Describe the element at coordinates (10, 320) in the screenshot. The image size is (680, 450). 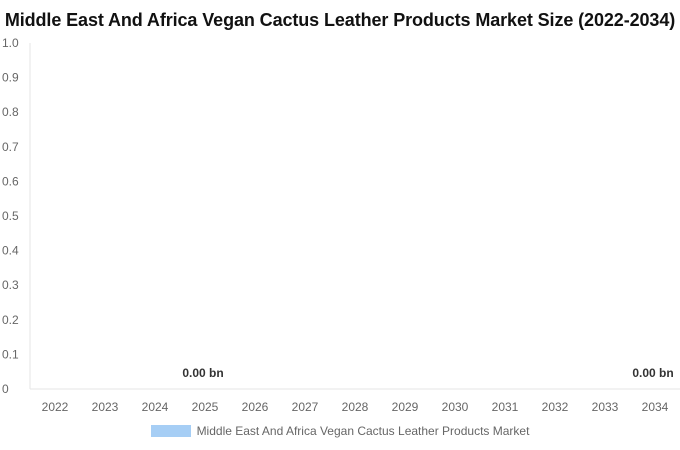
I see `y-tick-label: 0.2` at that location.